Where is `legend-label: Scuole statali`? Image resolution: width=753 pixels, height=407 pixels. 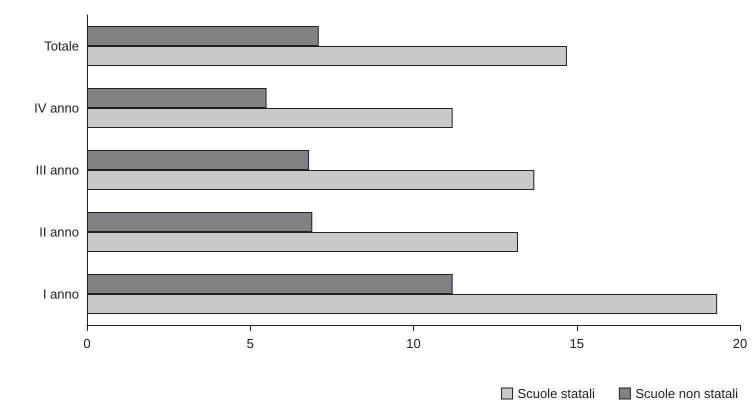 legend-label: Scuole statali is located at coordinates (556, 393).